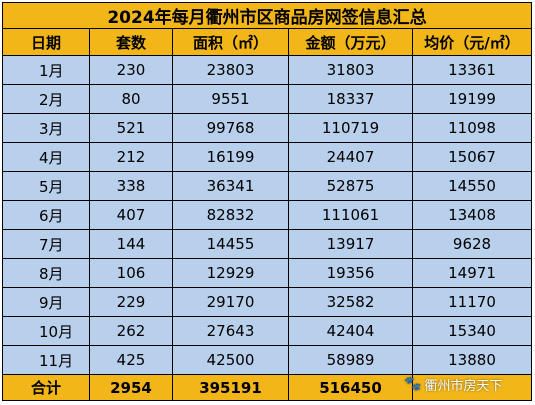  I want to click on column-header: 日期, so click(46, 42).